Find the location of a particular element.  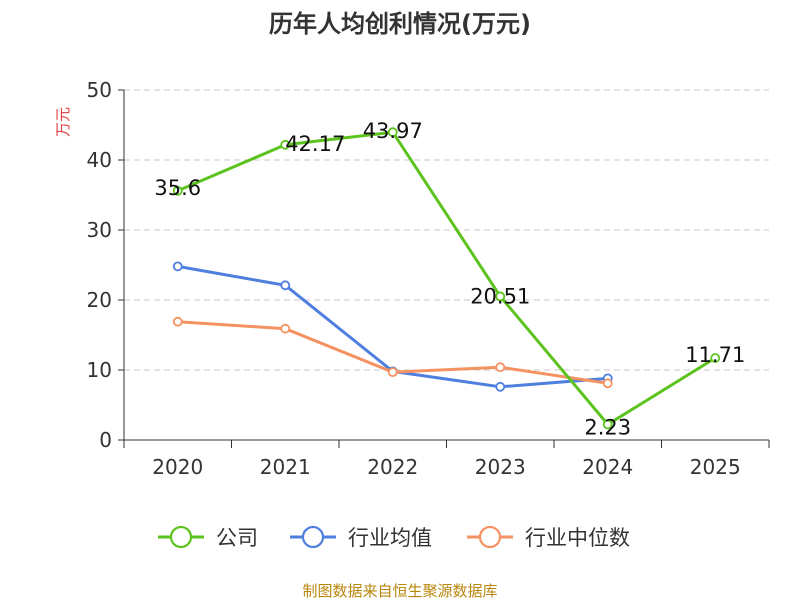

legend-item-1: 行业均值 is located at coordinates (361, 537).